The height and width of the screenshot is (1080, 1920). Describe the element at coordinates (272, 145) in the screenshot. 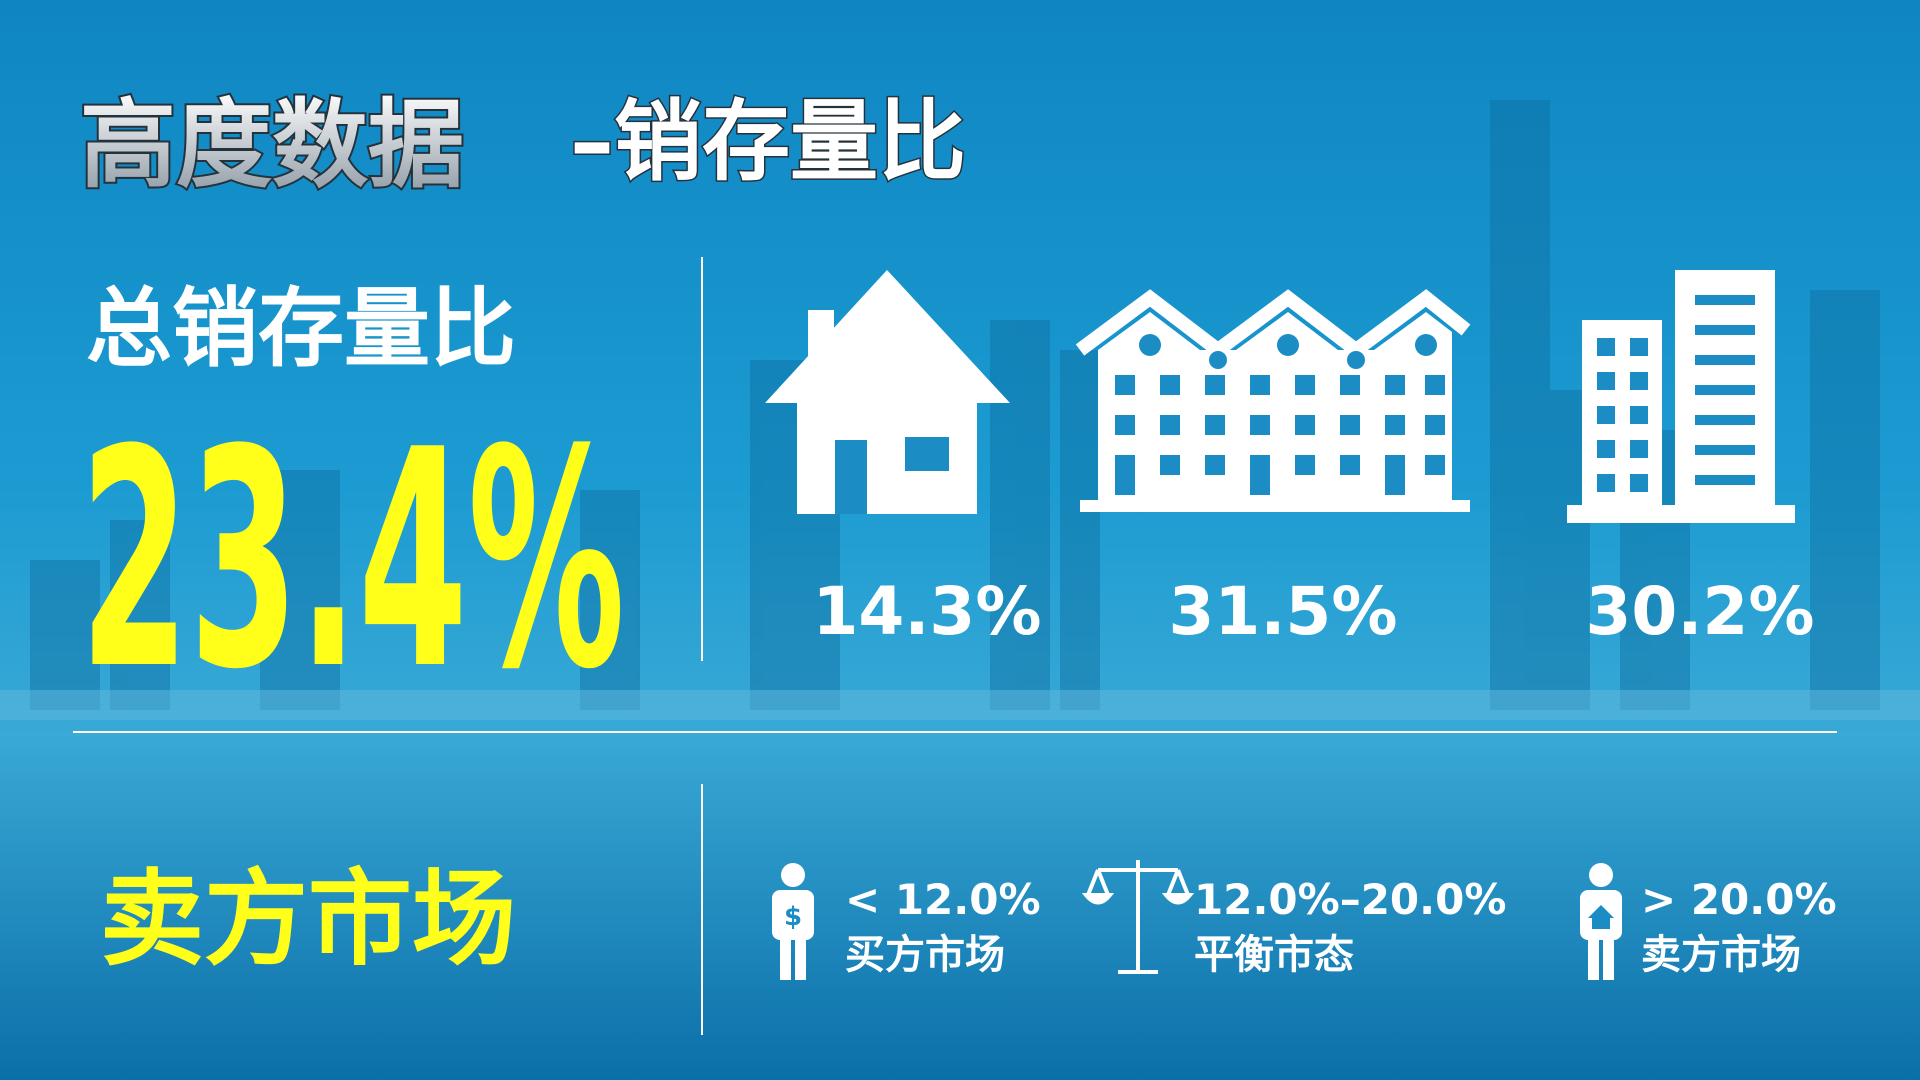

I see `title: 高度数据` at that location.